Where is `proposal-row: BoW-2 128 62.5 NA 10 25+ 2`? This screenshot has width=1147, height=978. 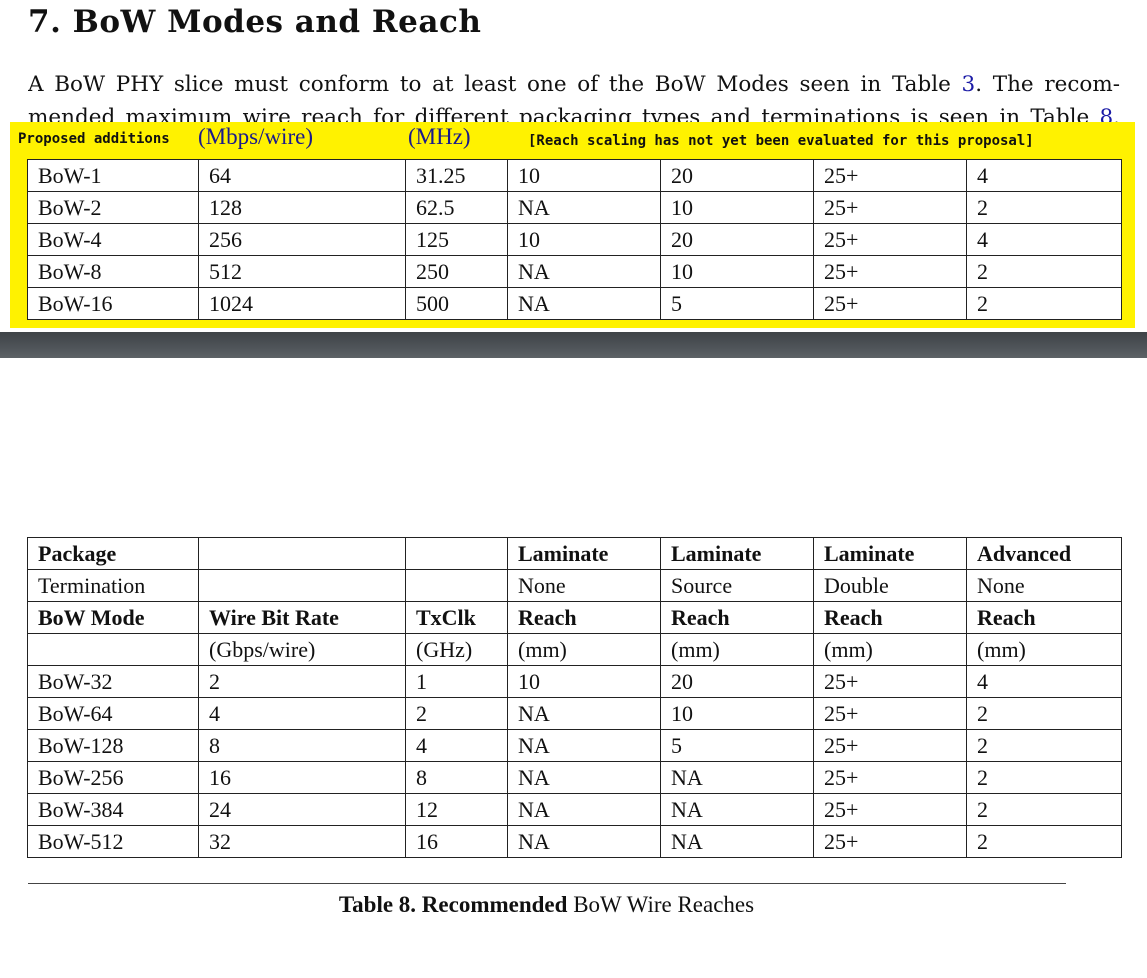
proposal-row: BoW-2 128 62.5 NA 10 25+ 2 is located at coordinates (574, 207).